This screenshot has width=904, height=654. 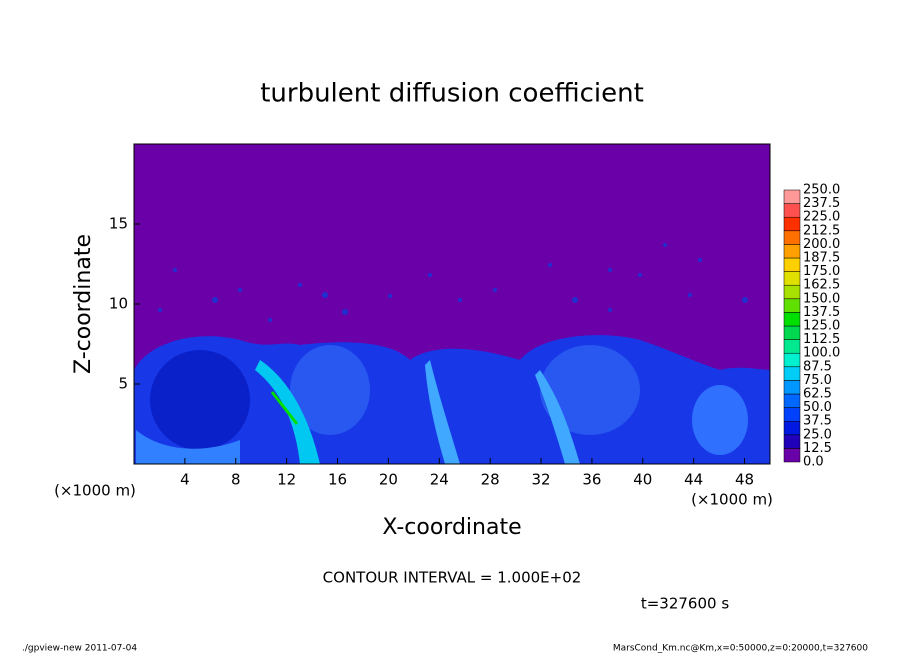 What do you see at coordinates (821, 244) in the screenshot?
I see `colorbar-label: 200.0` at bounding box center [821, 244].